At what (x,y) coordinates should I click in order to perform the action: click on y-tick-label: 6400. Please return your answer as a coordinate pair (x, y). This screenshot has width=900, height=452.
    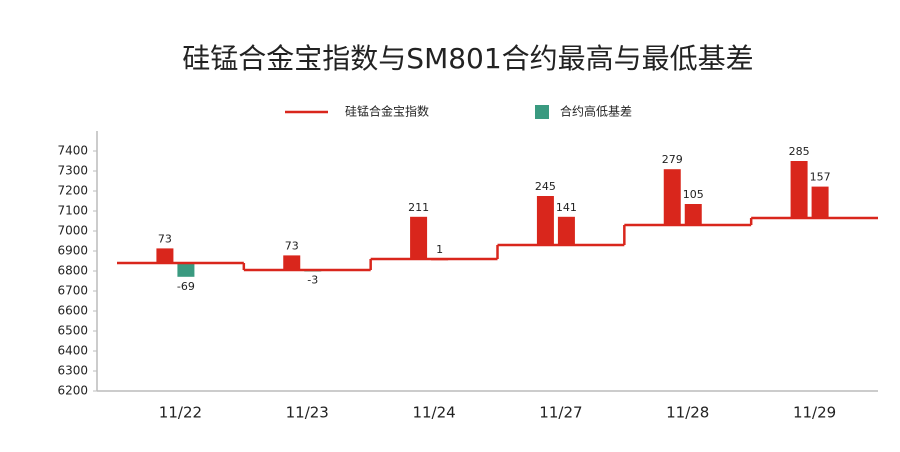
    Looking at the image, I should click on (72, 351).